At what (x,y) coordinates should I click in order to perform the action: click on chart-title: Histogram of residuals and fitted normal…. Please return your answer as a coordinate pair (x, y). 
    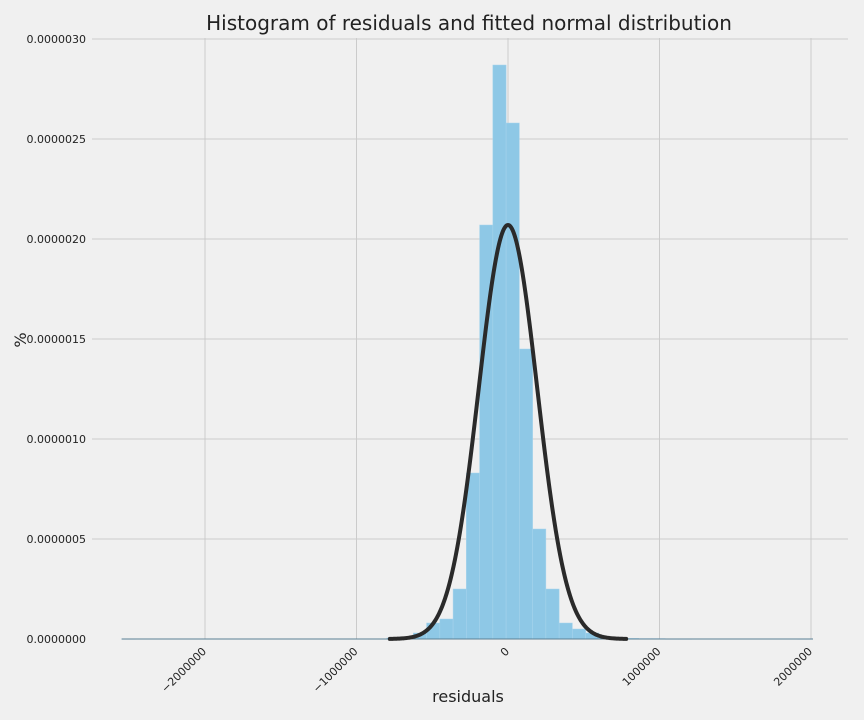
    Looking at the image, I should click on (469, 23).